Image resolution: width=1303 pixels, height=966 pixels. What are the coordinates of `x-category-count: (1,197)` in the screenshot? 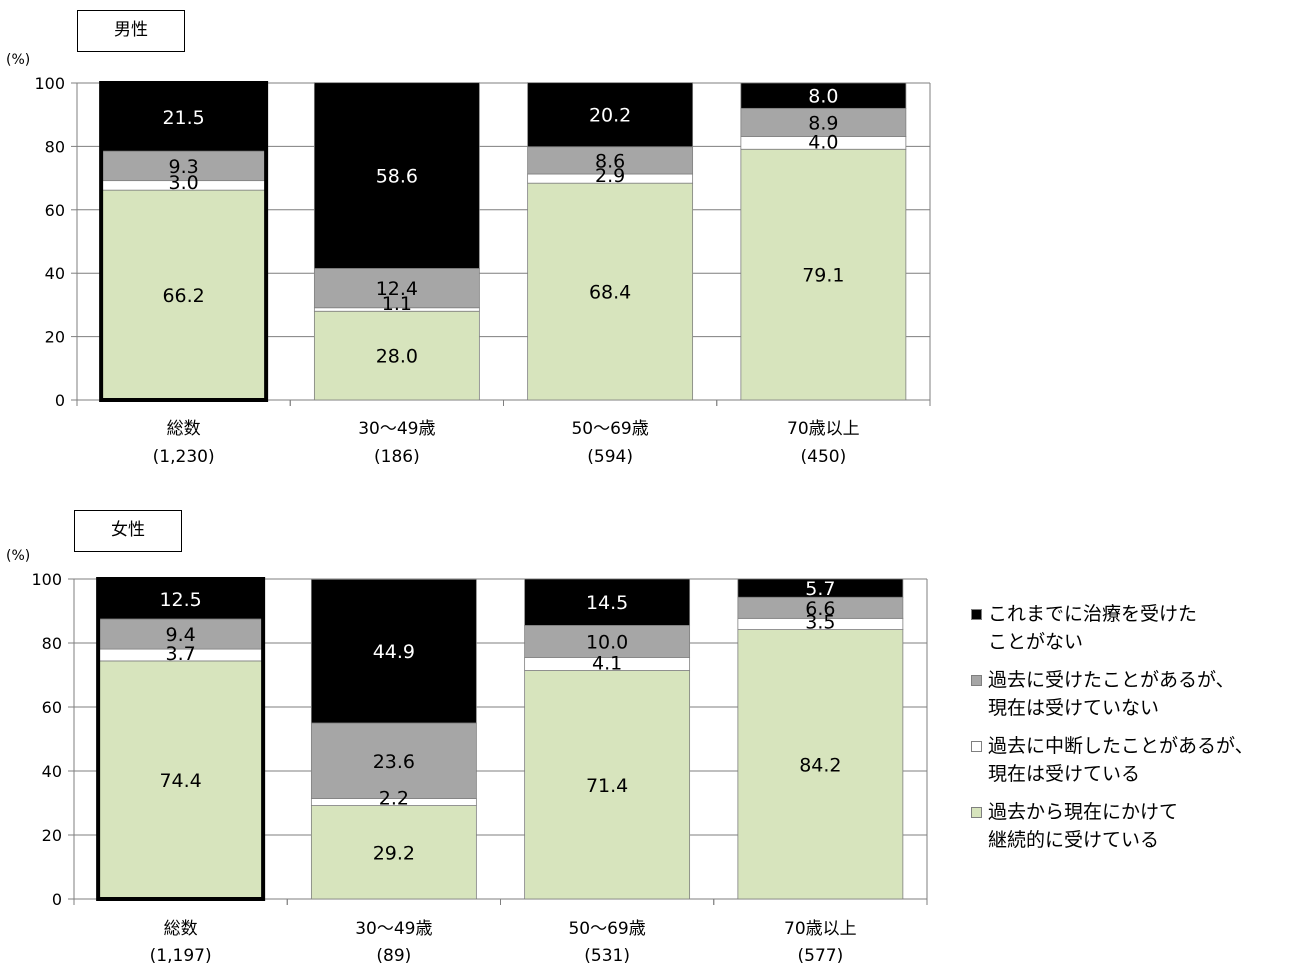 It's located at (181, 956).